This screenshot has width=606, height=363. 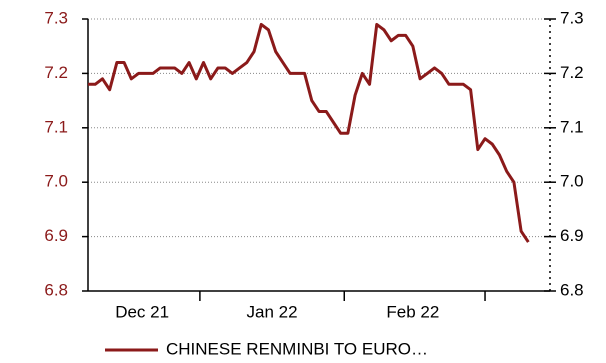 I want to click on y2-tick-label: 7.3, so click(x=572, y=17).